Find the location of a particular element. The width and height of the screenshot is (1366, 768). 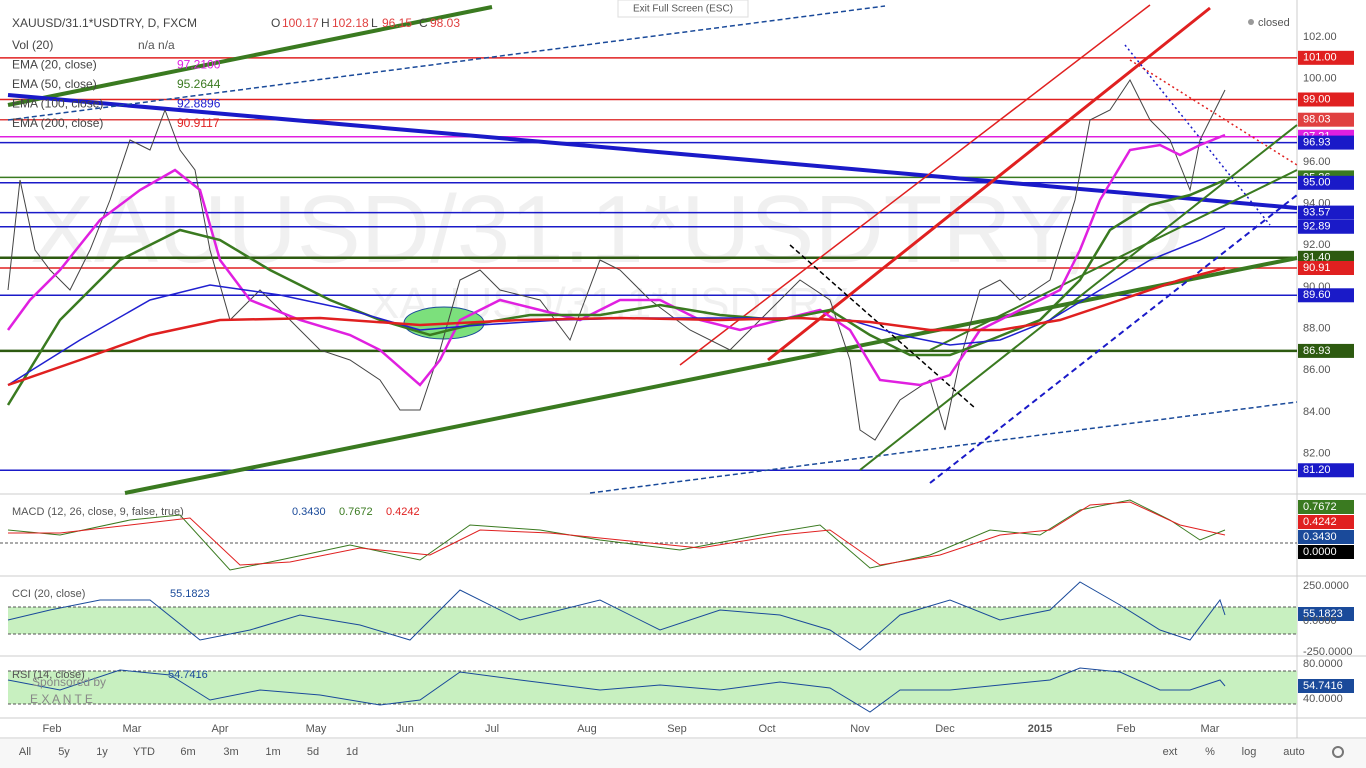

toolbar-bg is located at coordinates (683, 753).